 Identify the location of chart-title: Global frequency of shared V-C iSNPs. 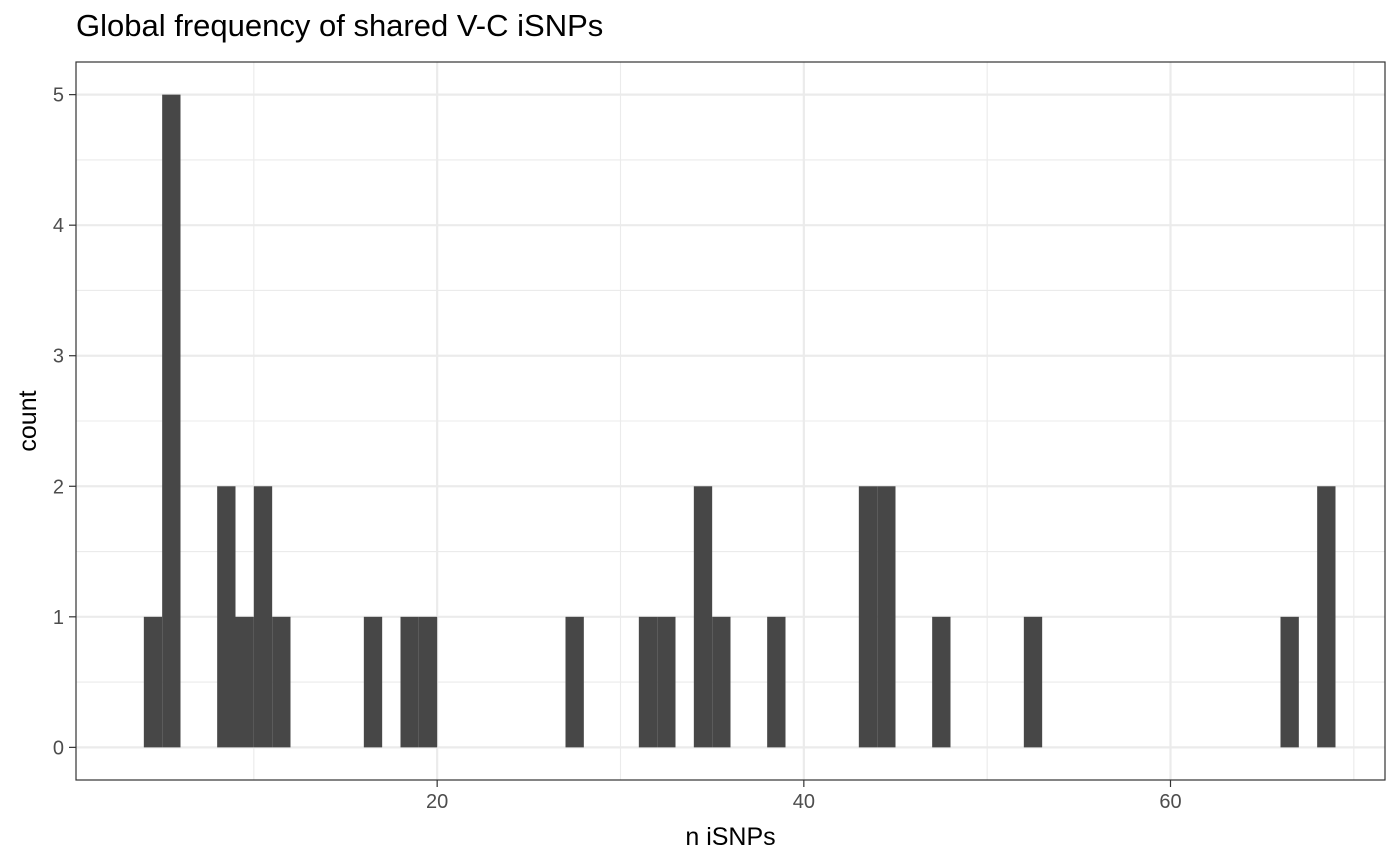
(340, 25).